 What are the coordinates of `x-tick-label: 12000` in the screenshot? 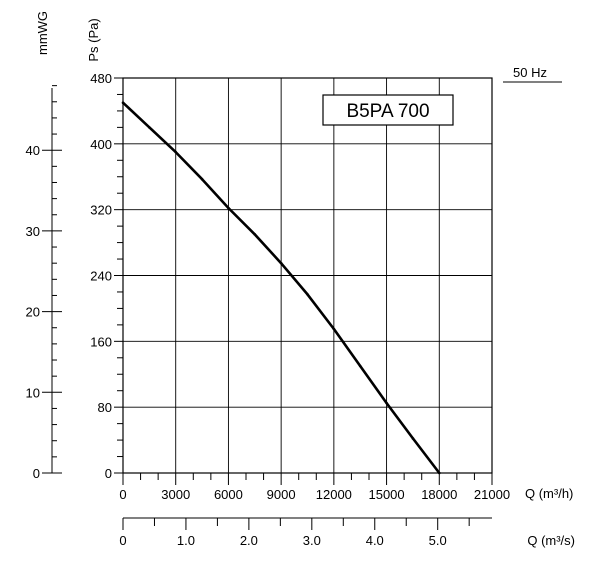 It's located at (334, 494).